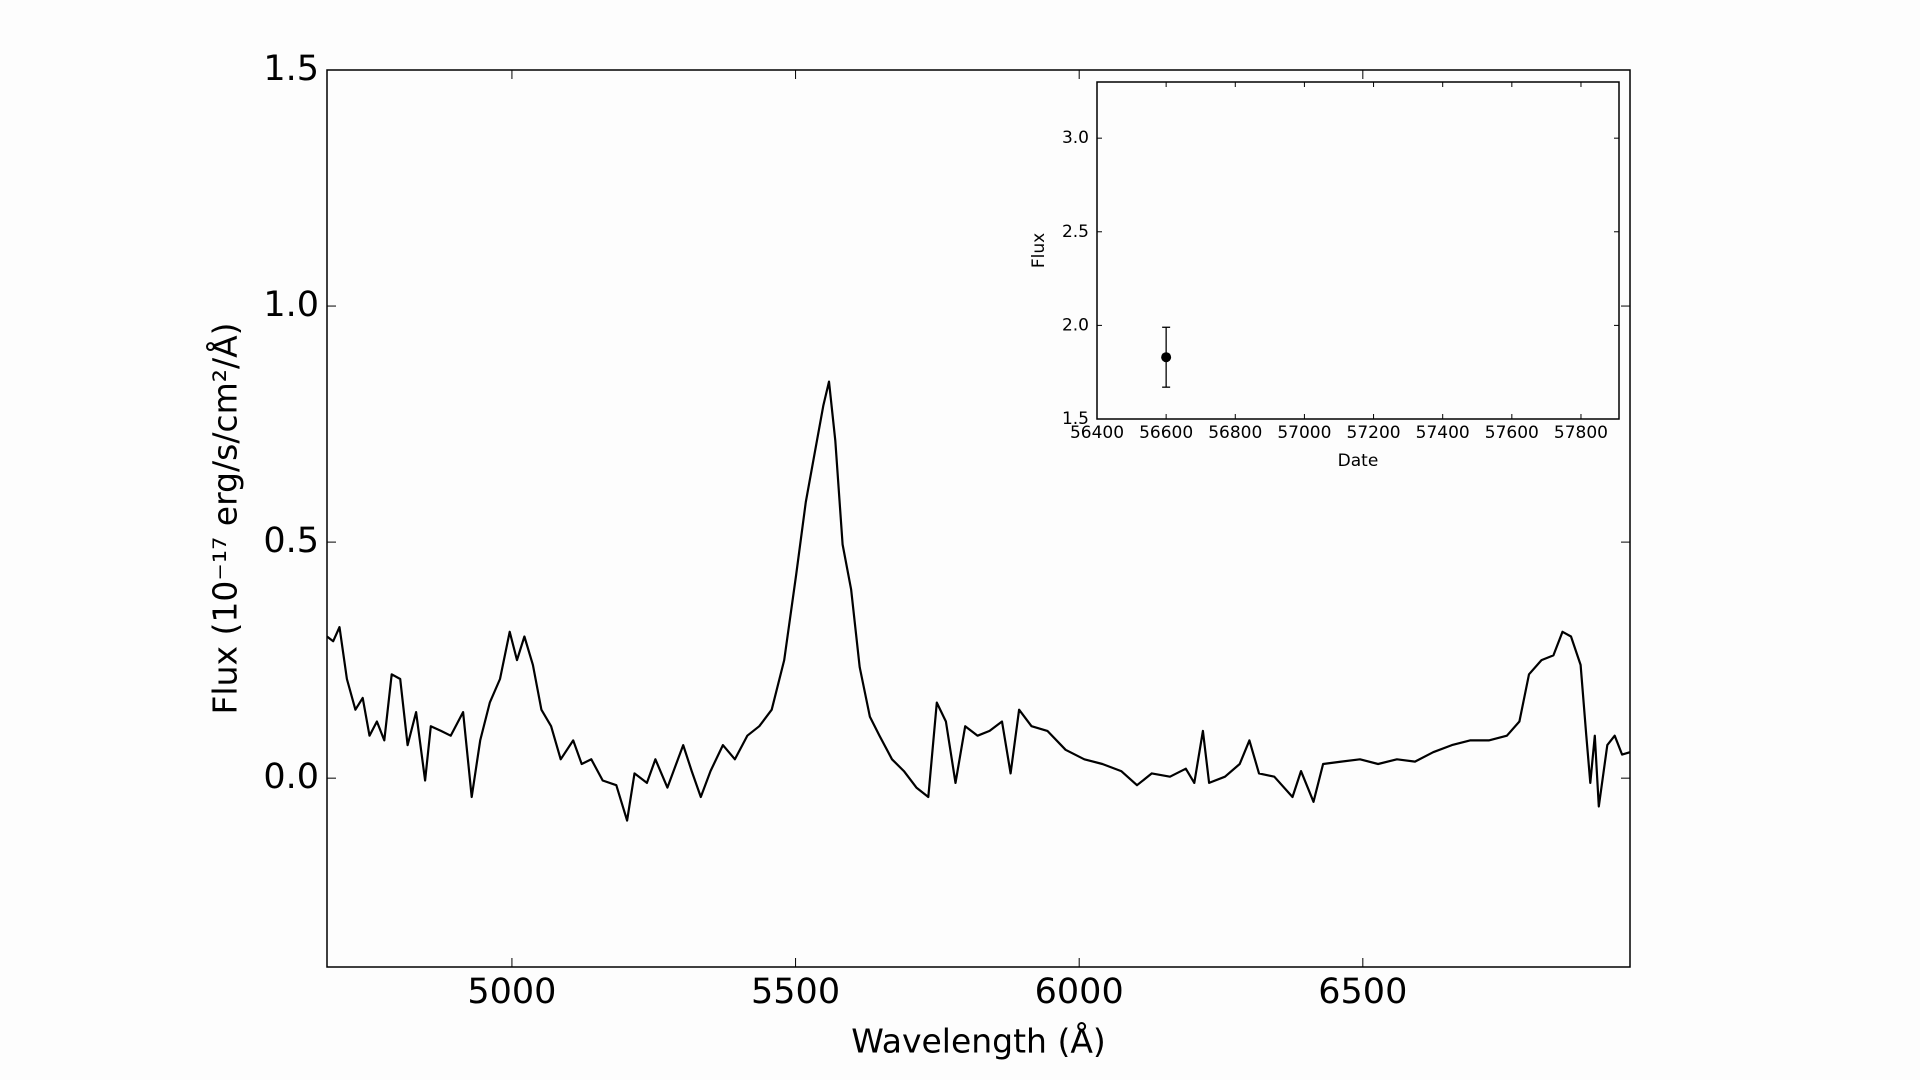 The height and width of the screenshot is (1080, 1920). What do you see at coordinates (1075, 232) in the screenshot?
I see `y-tick-label: 2.5` at bounding box center [1075, 232].